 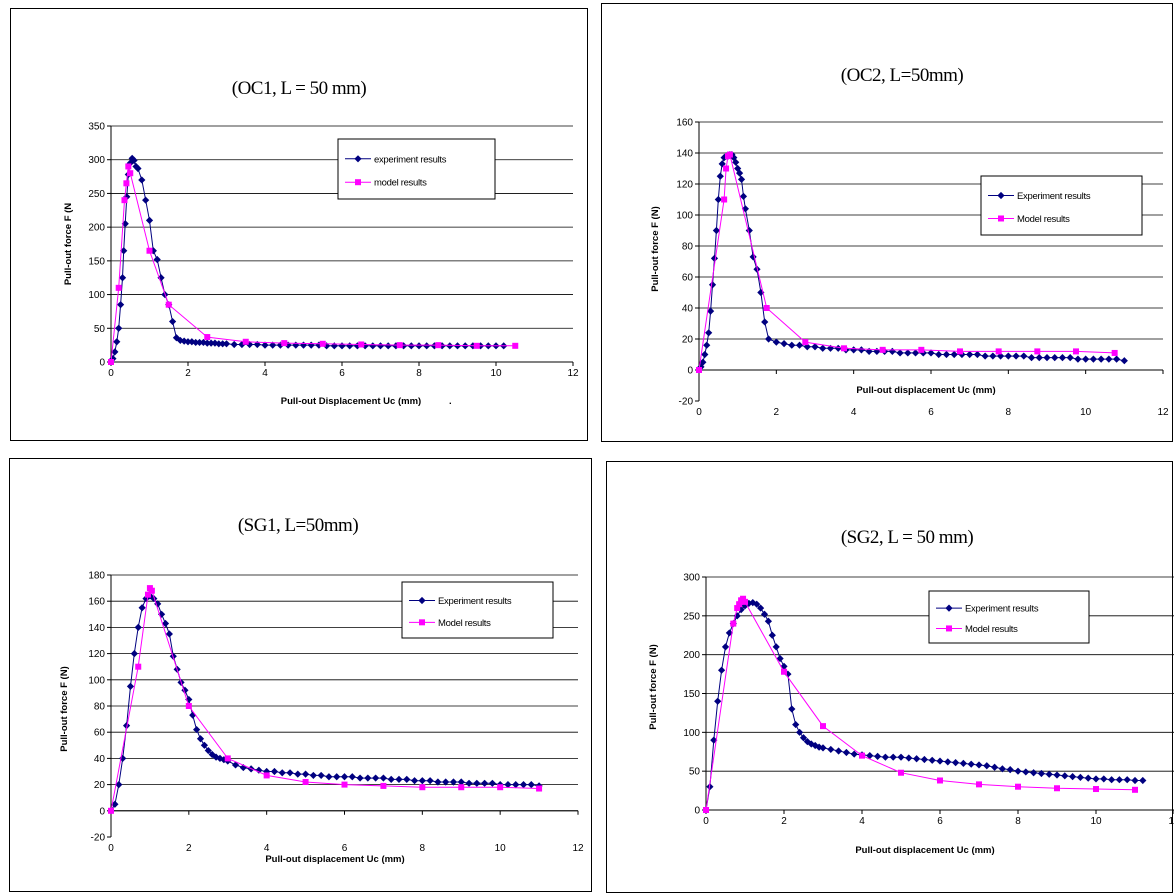 I want to click on legend-label: Model results, so click(x=991, y=629).